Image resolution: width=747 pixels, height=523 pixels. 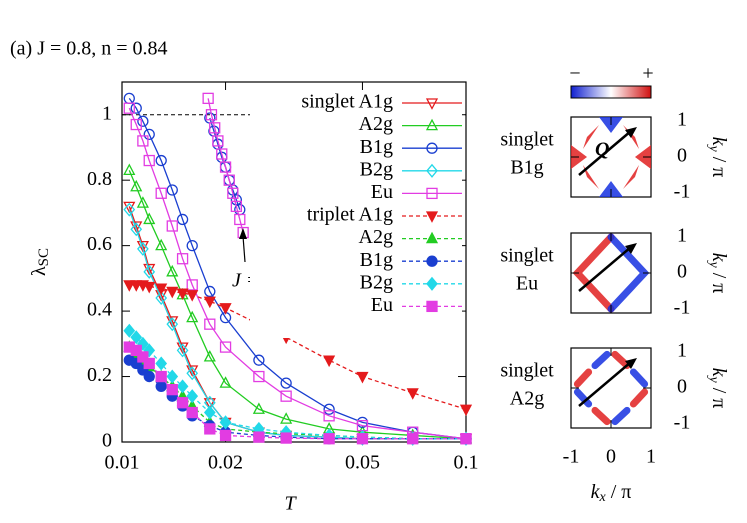 I want to click on inset-y-label: ky / π, so click(x=718, y=388).